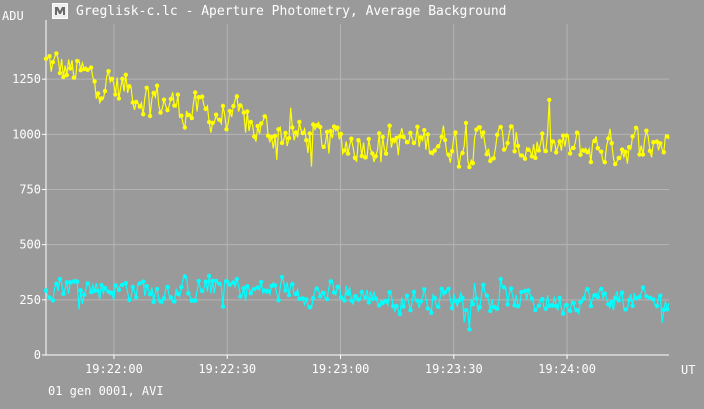  What do you see at coordinates (341, 369) in the screenshot?
I see `x-tick-label: 19:23:00` at bounding box center [341, 369].